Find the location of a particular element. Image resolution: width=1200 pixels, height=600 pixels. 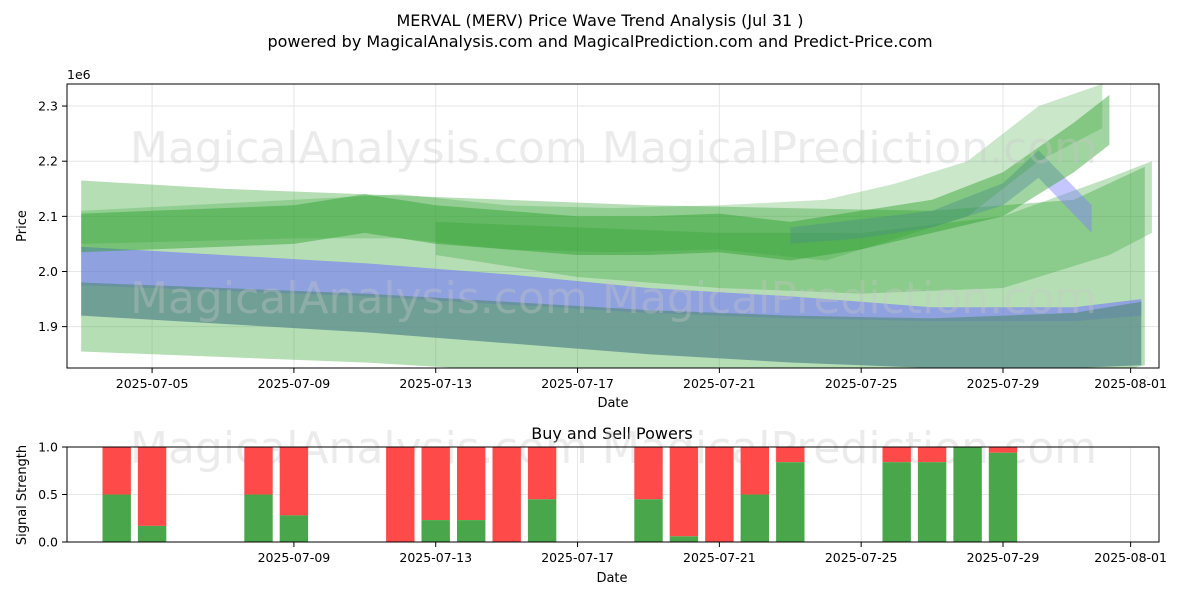

x-tick-label: 2025-07-05 is located at coordinates (152, 383).